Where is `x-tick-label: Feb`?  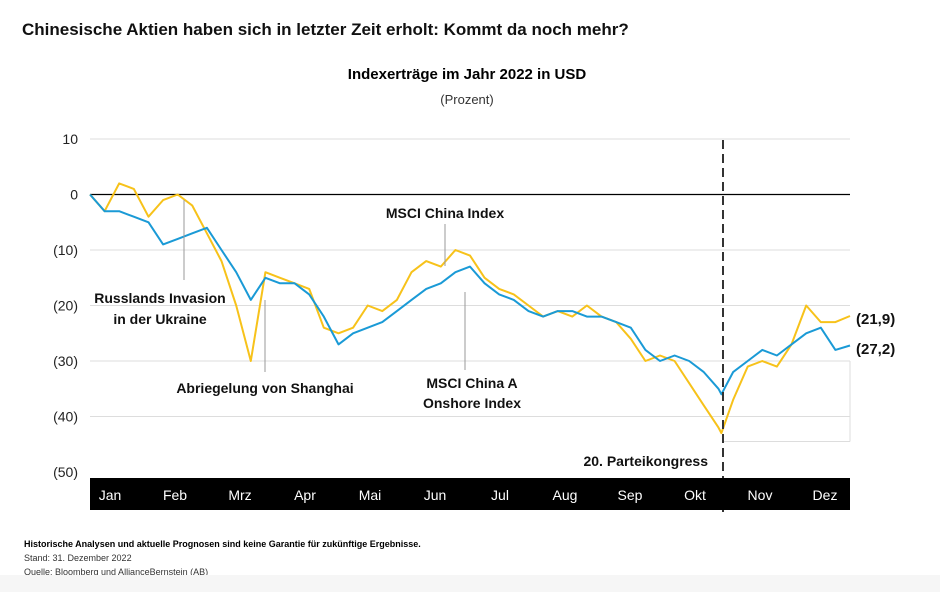 x-tick-label: Feb is located at coordinates (175, 495).